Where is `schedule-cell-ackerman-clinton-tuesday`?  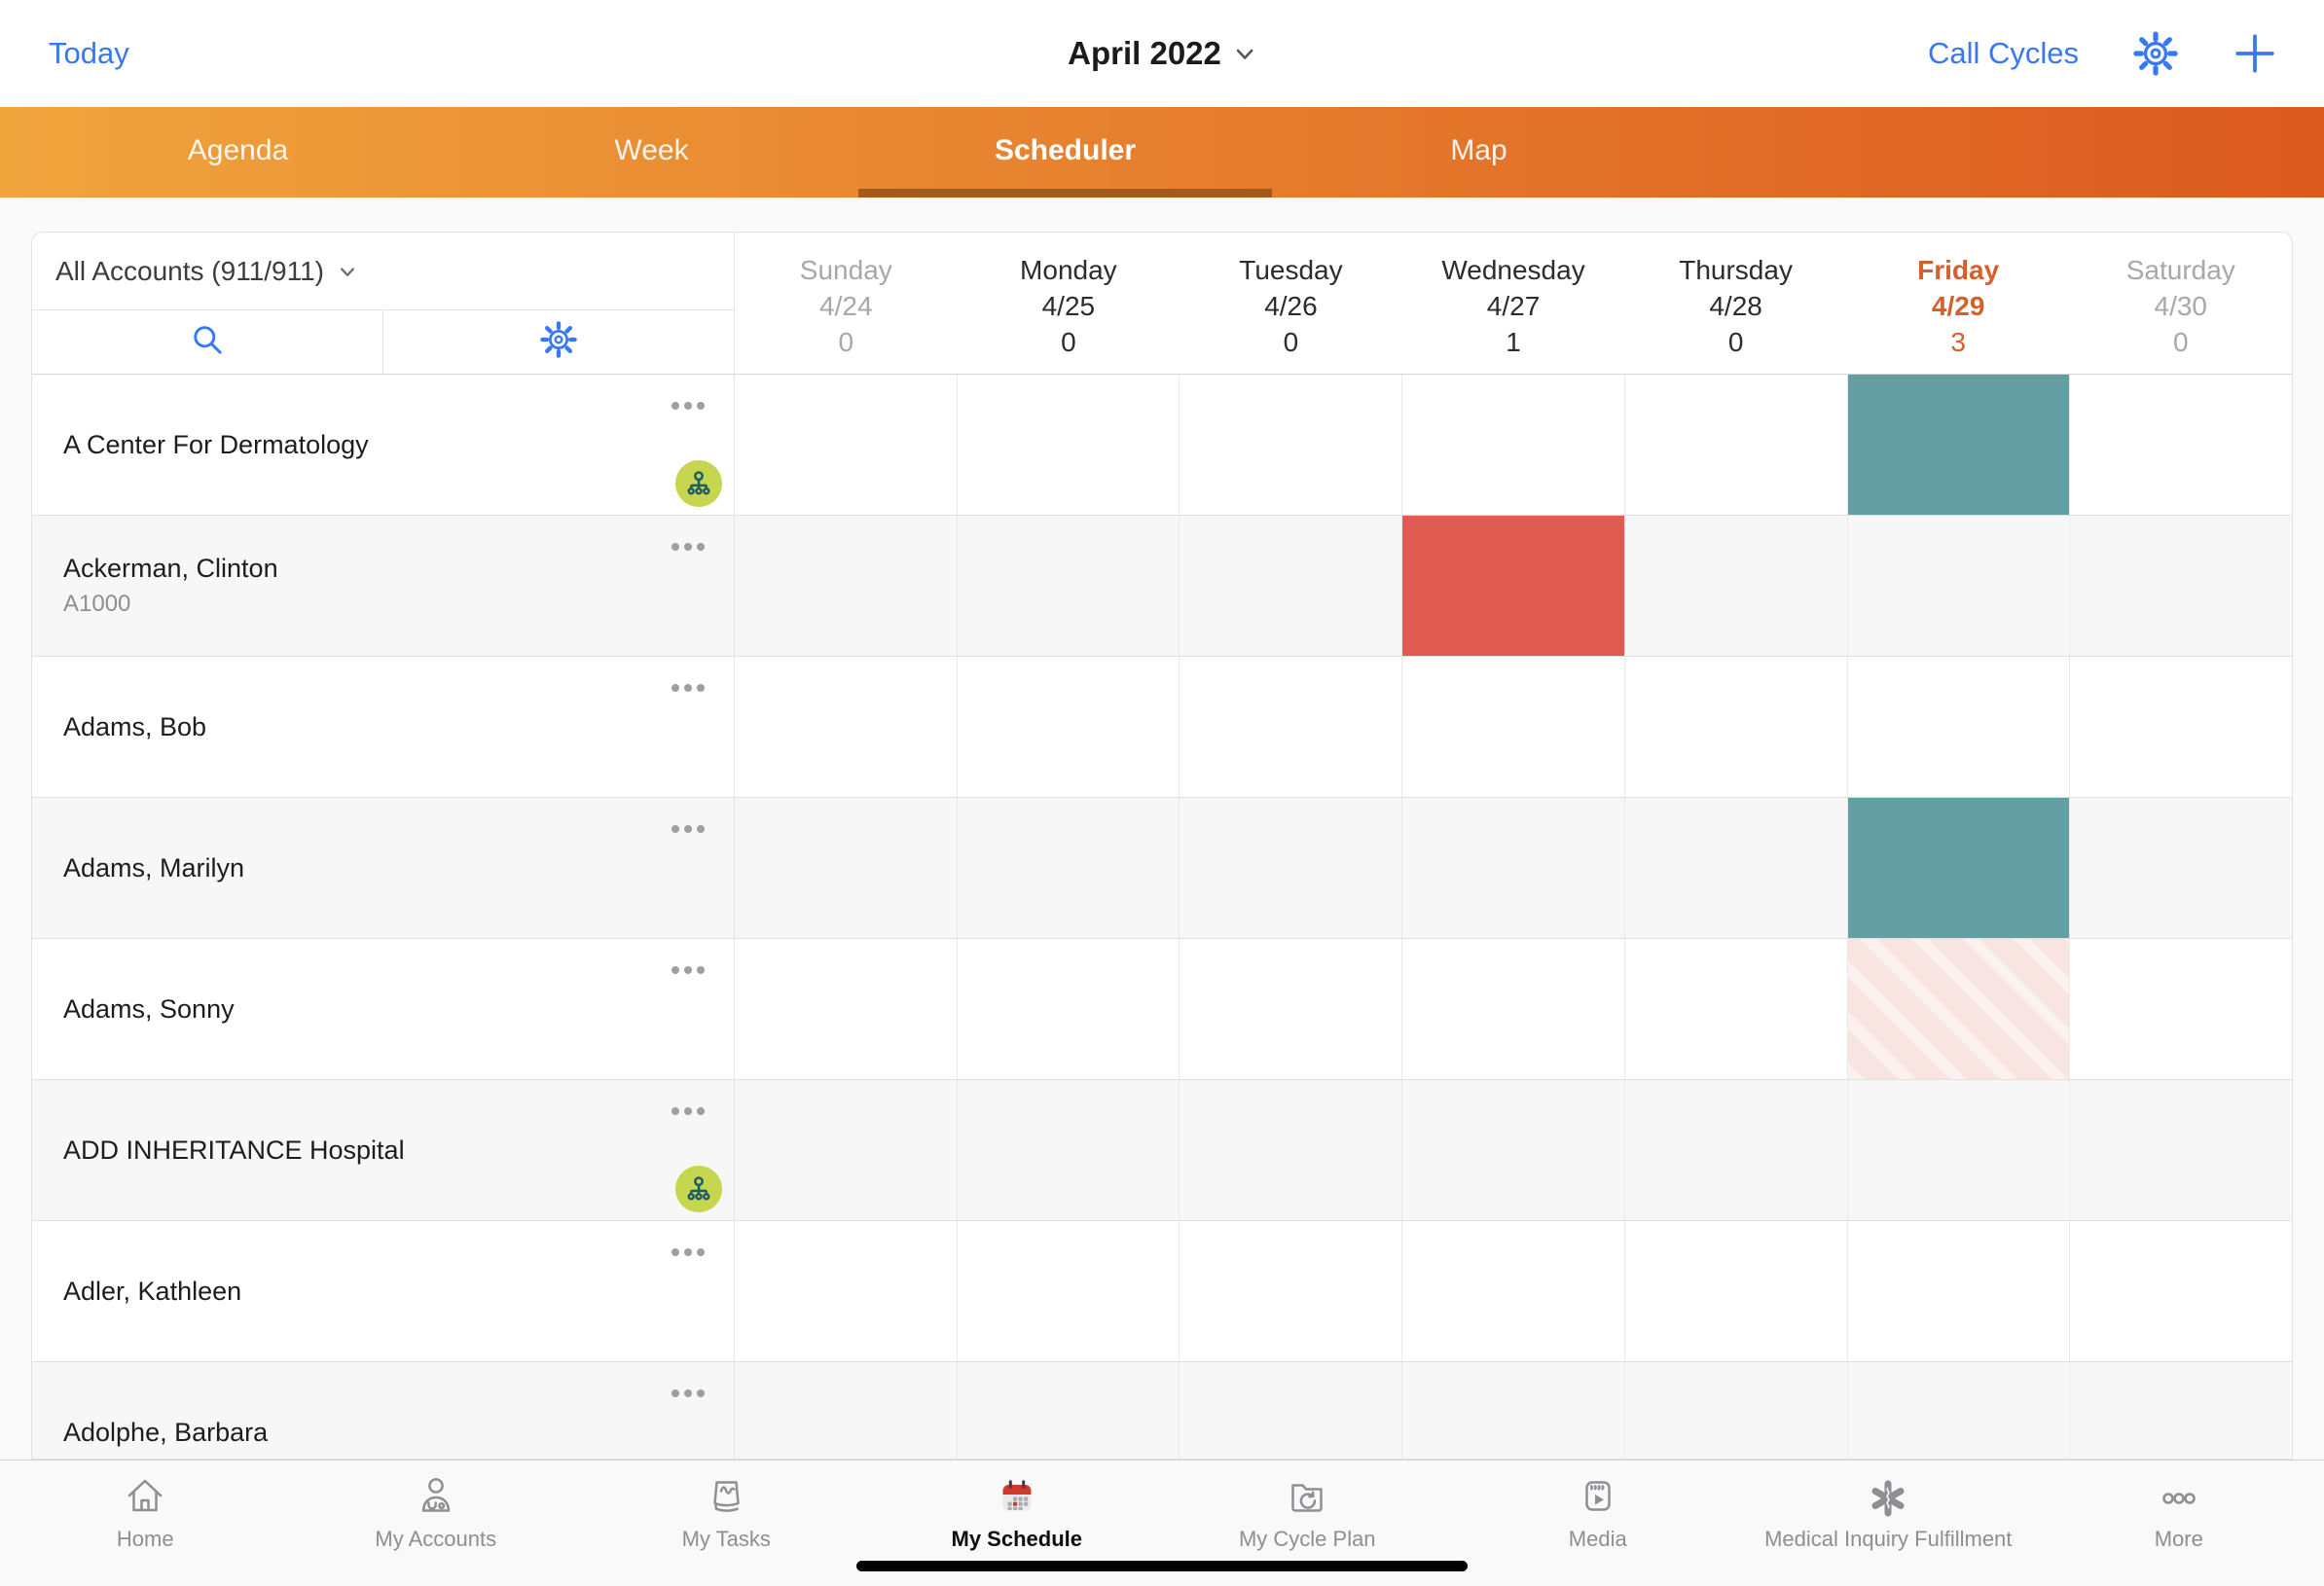
schedule-cell-ackerman-clinton-tuesday is located at coordinates (1290, 586).